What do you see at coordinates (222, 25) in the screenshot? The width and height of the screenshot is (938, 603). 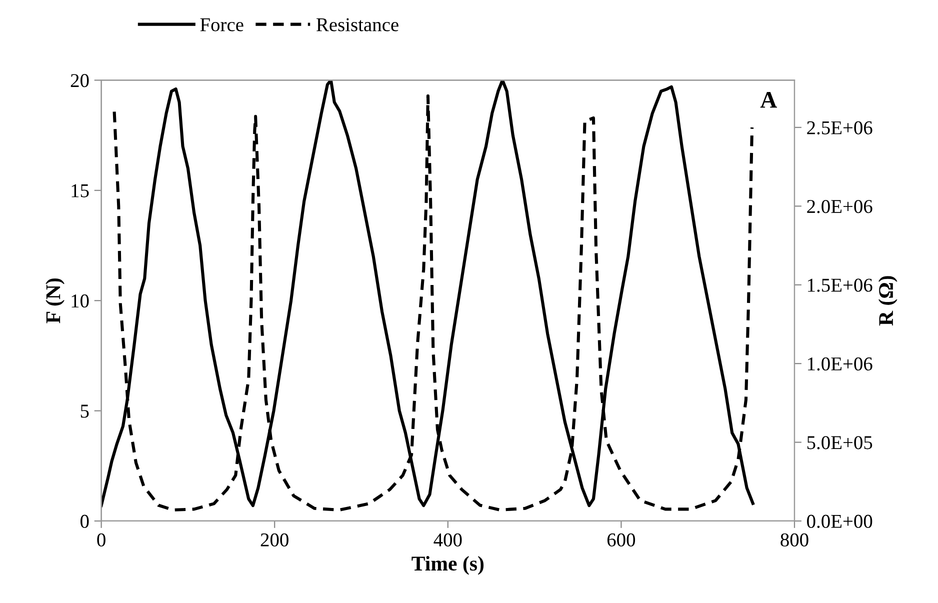 I see `legend-label: Force` at bounding box center [222, 25].